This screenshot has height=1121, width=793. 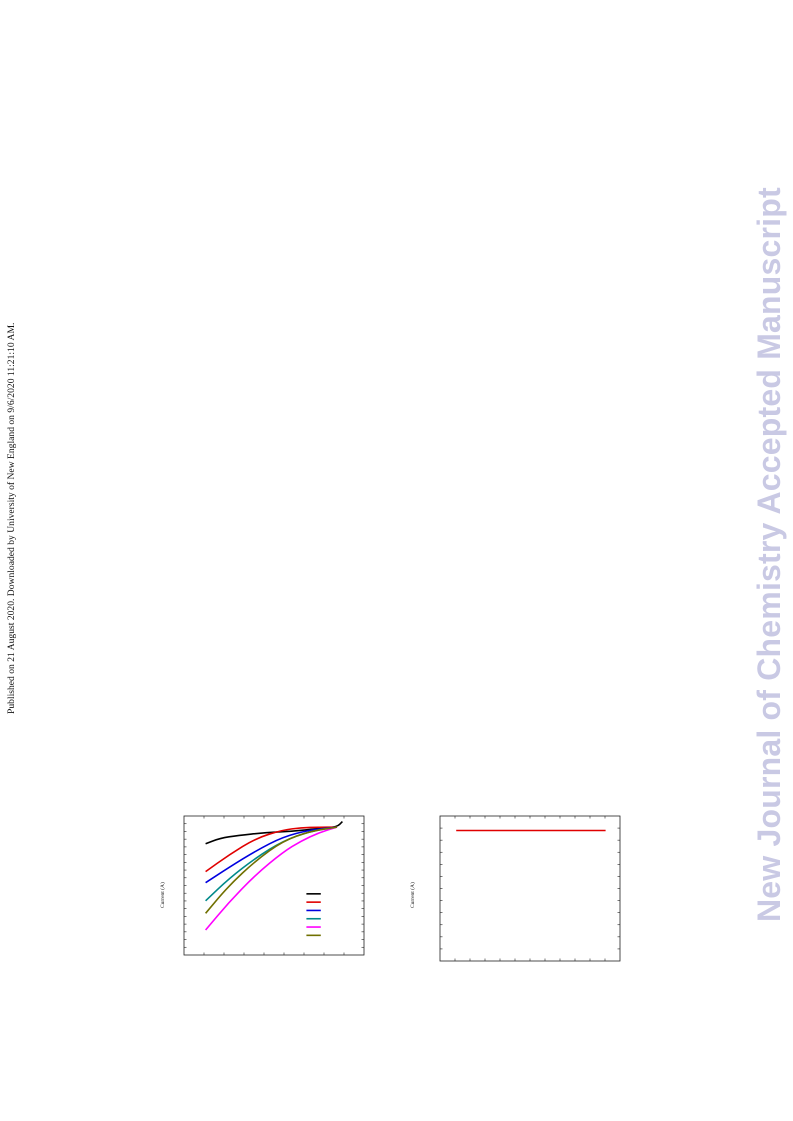 I want to click on chart-left: Current (A), so click(x=262, y=885).